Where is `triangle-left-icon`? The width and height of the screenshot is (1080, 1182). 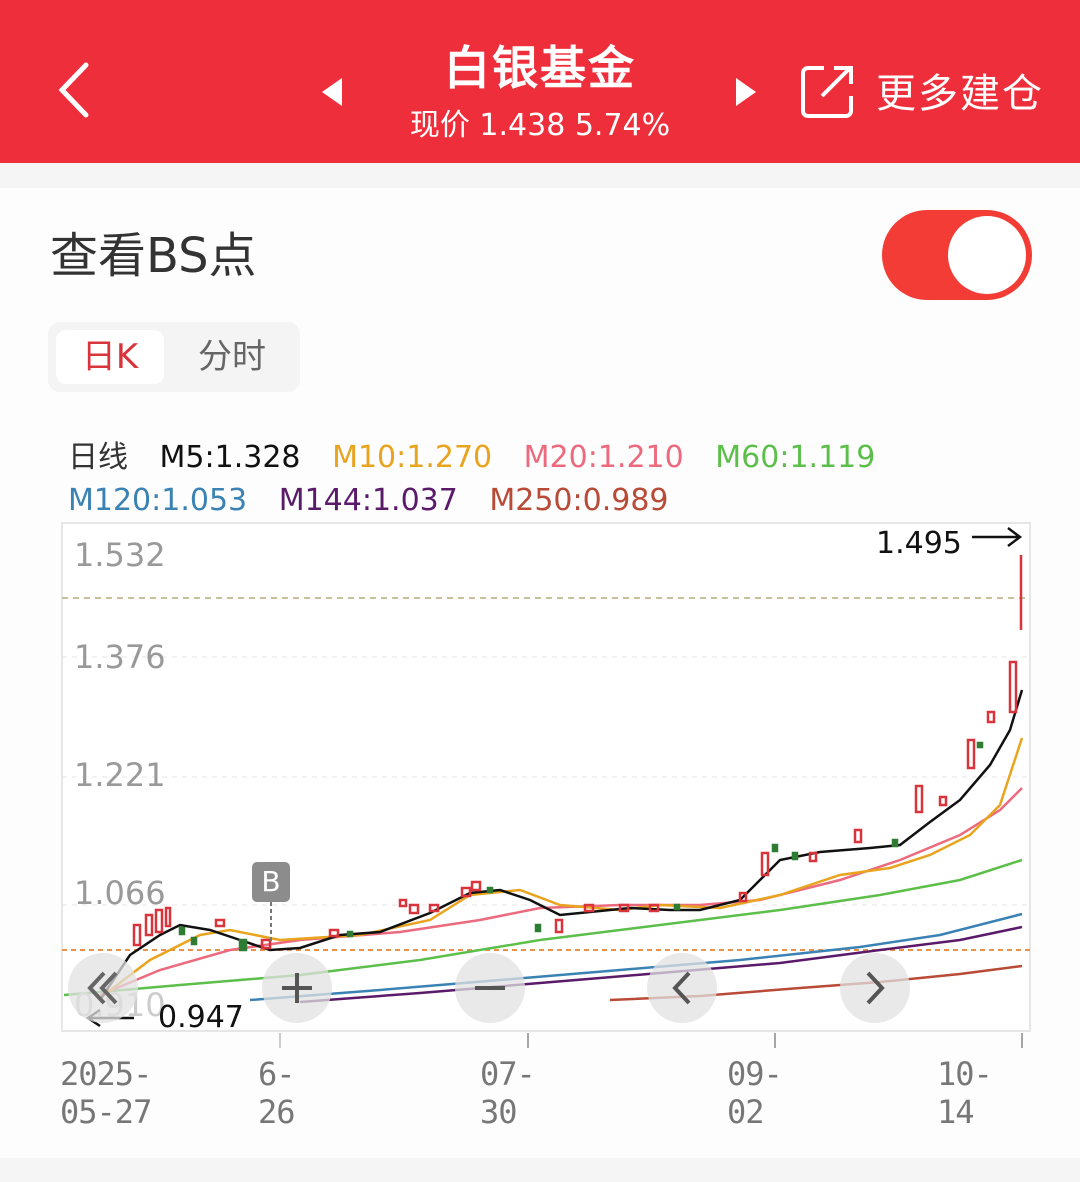 triangle-left-icon is located at coordinates (332, 92).